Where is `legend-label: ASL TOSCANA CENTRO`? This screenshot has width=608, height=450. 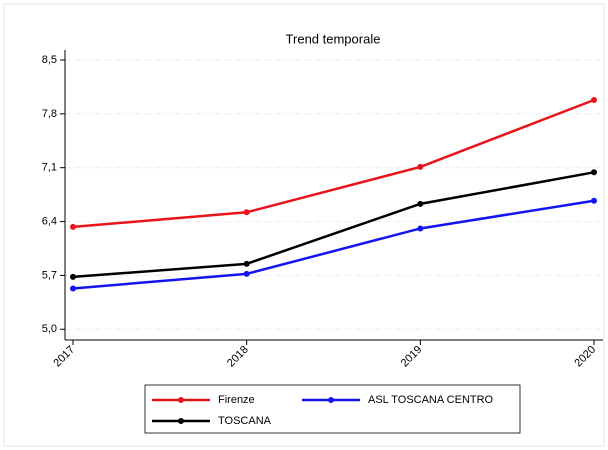
legend-label: ASL TOSCANA CENTRO is located at coordinates (431, 400).